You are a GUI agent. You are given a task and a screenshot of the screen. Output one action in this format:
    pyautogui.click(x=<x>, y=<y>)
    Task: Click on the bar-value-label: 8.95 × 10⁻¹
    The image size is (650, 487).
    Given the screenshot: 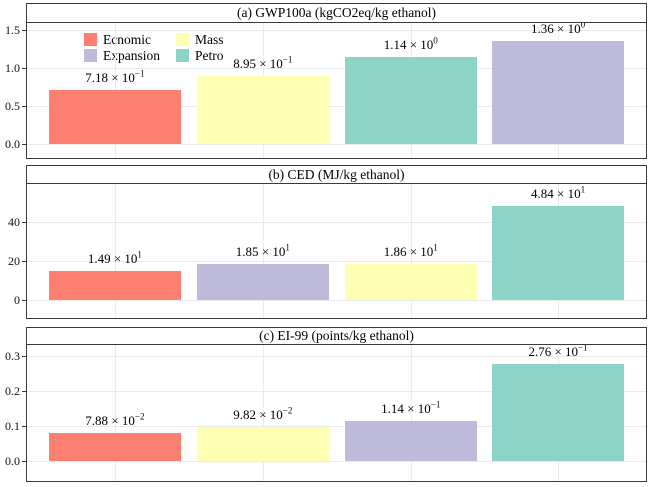 What is the action you would take?
    pyautogui.click(x=263, y=63)
    